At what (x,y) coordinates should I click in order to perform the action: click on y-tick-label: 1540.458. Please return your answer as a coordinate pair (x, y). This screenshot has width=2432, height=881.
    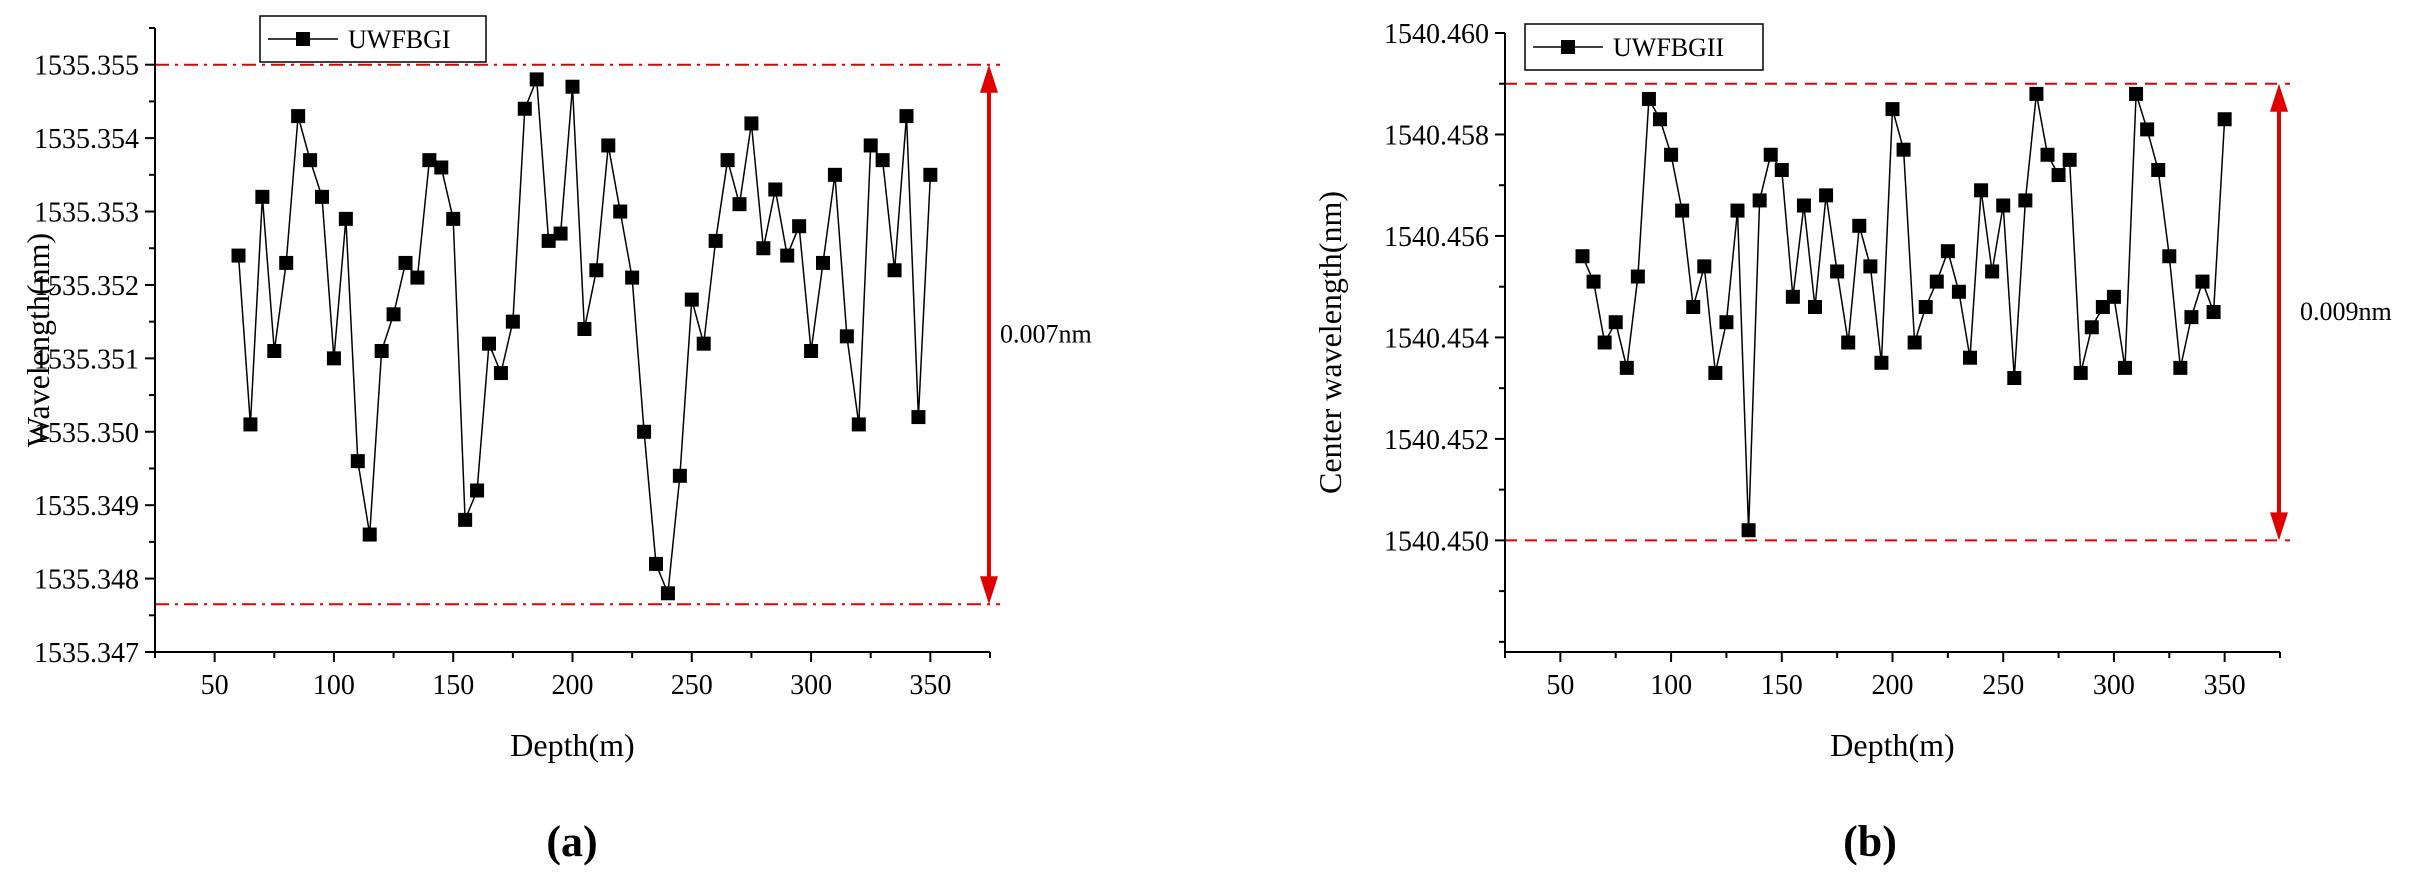
    Looking at the image, I should click on (1436, 135).